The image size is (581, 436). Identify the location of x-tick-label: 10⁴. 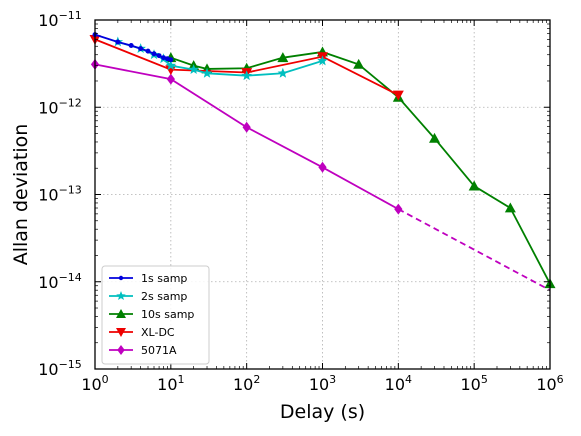
(398, 383).